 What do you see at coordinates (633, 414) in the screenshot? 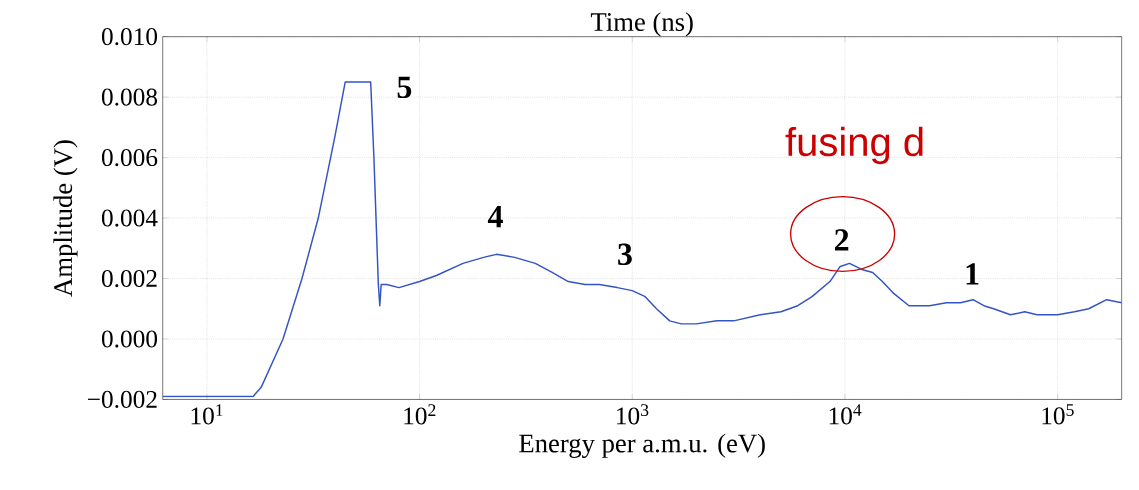
I see `x-tick-label: 10$^{3}$` at bounding box center [633, 414].